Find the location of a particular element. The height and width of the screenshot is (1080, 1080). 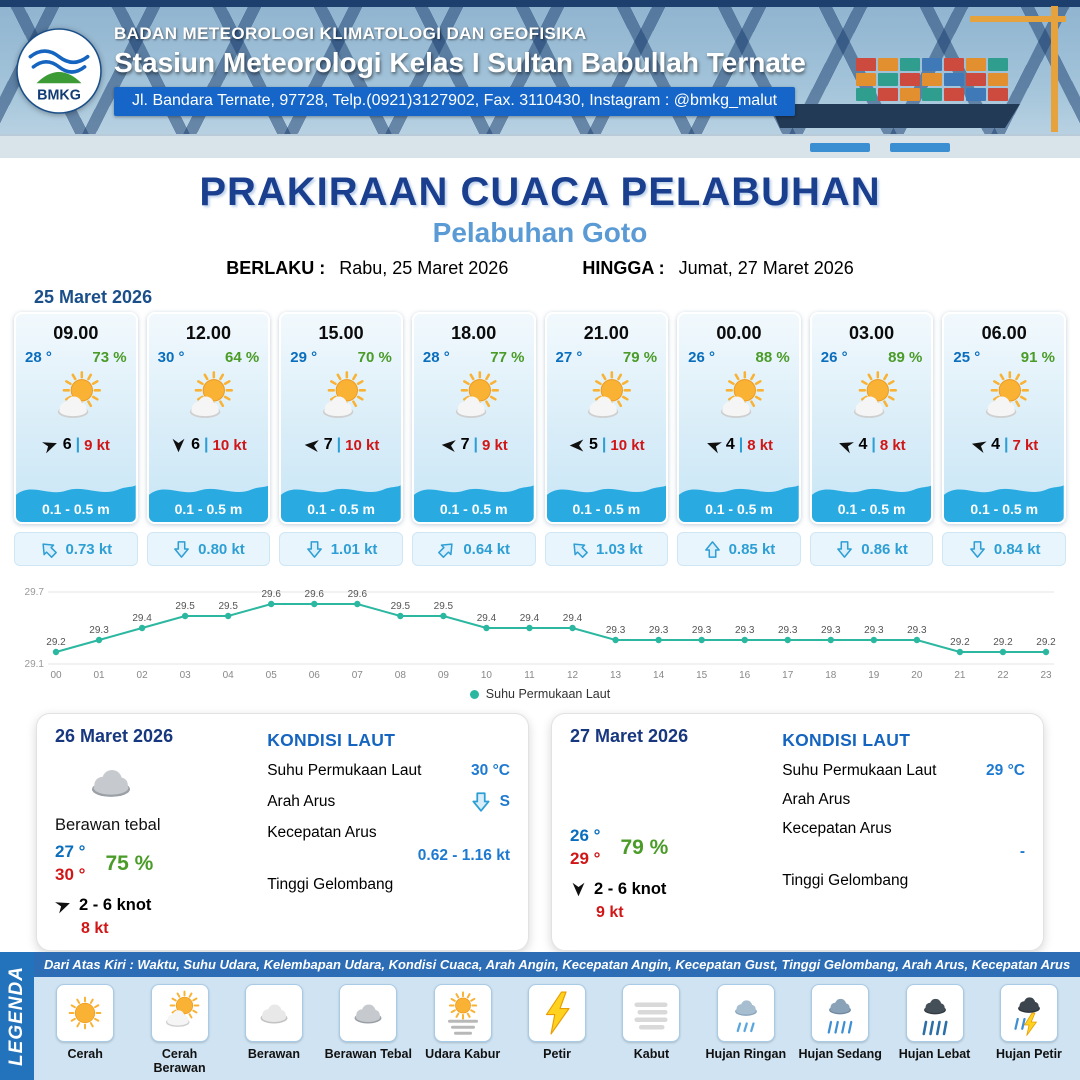

current-row: 0.84 kt is located at coordinates (1004, 549).